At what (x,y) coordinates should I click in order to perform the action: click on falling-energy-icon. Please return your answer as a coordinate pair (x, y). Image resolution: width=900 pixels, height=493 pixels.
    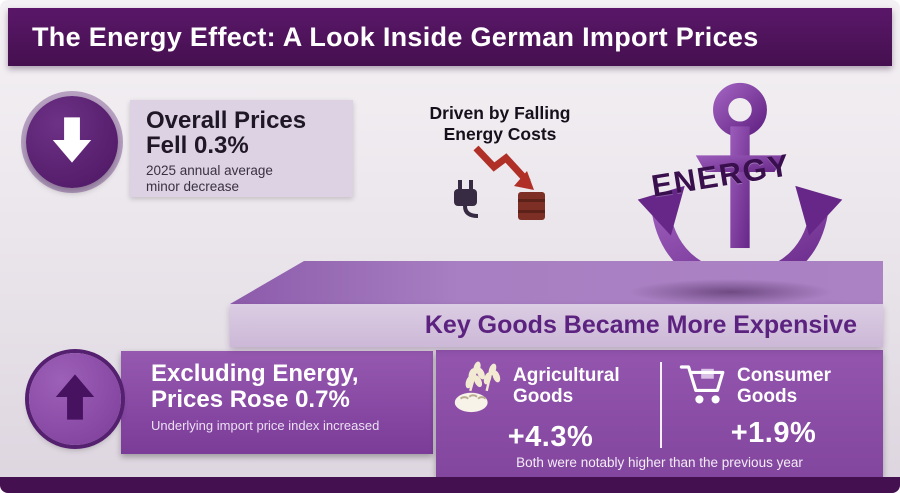
    Looking at the image, I should click on (504, 181).